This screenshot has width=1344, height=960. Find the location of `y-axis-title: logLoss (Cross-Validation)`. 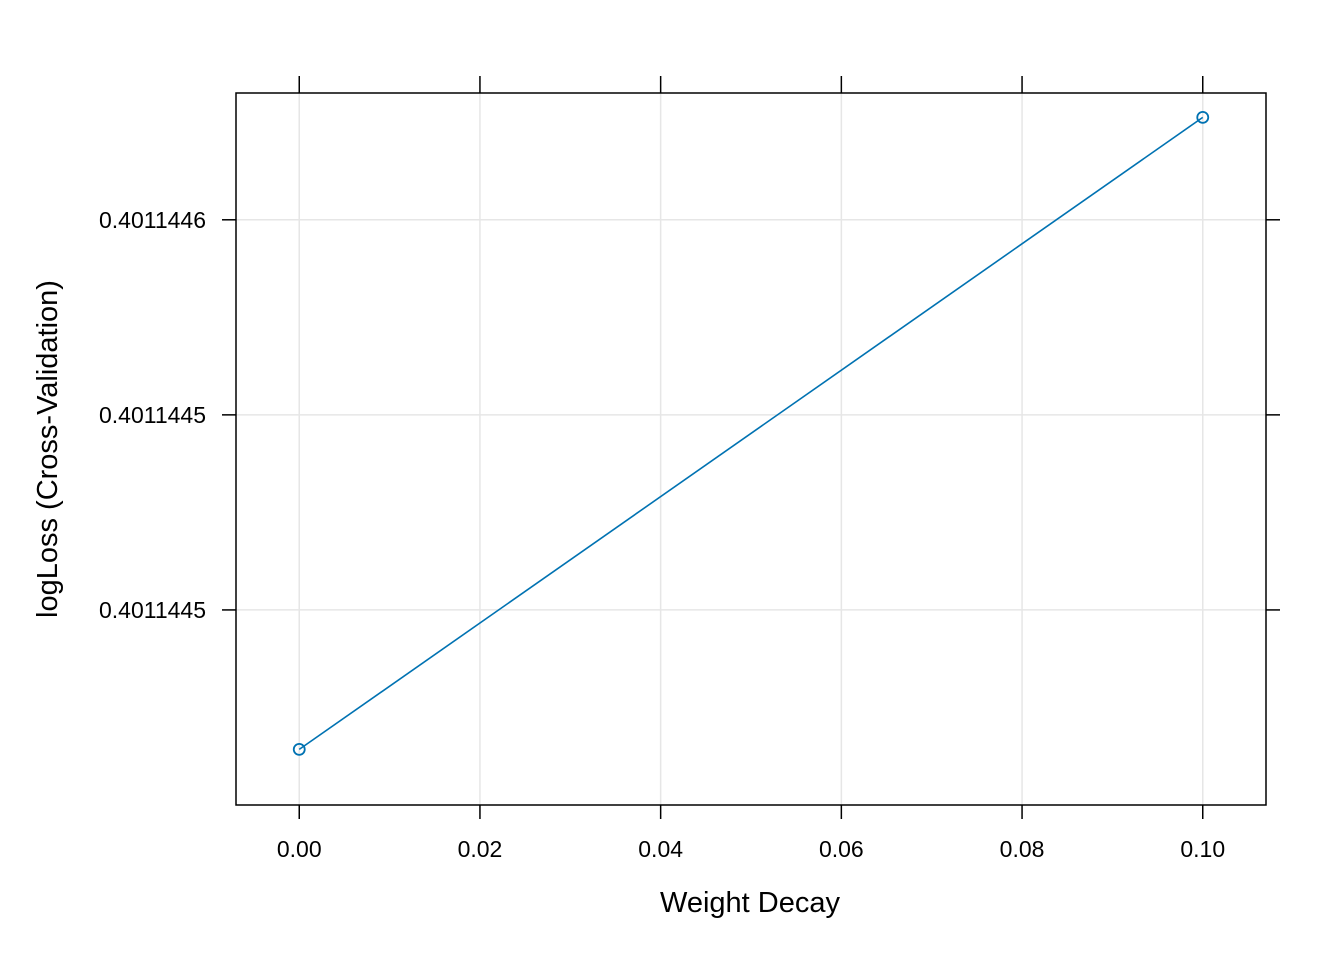

y-axis-title: logLoss (Cross-Validation) is located at coordinates (48, 449).